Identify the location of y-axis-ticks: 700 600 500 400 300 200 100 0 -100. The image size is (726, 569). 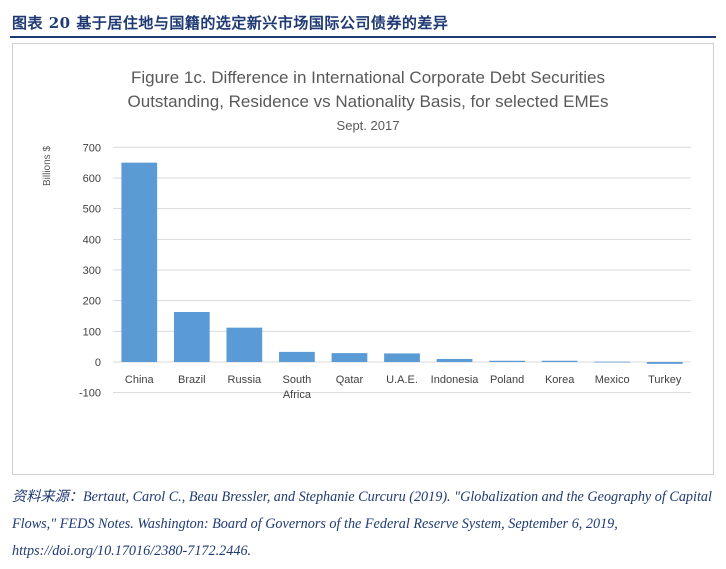
(90, 270).